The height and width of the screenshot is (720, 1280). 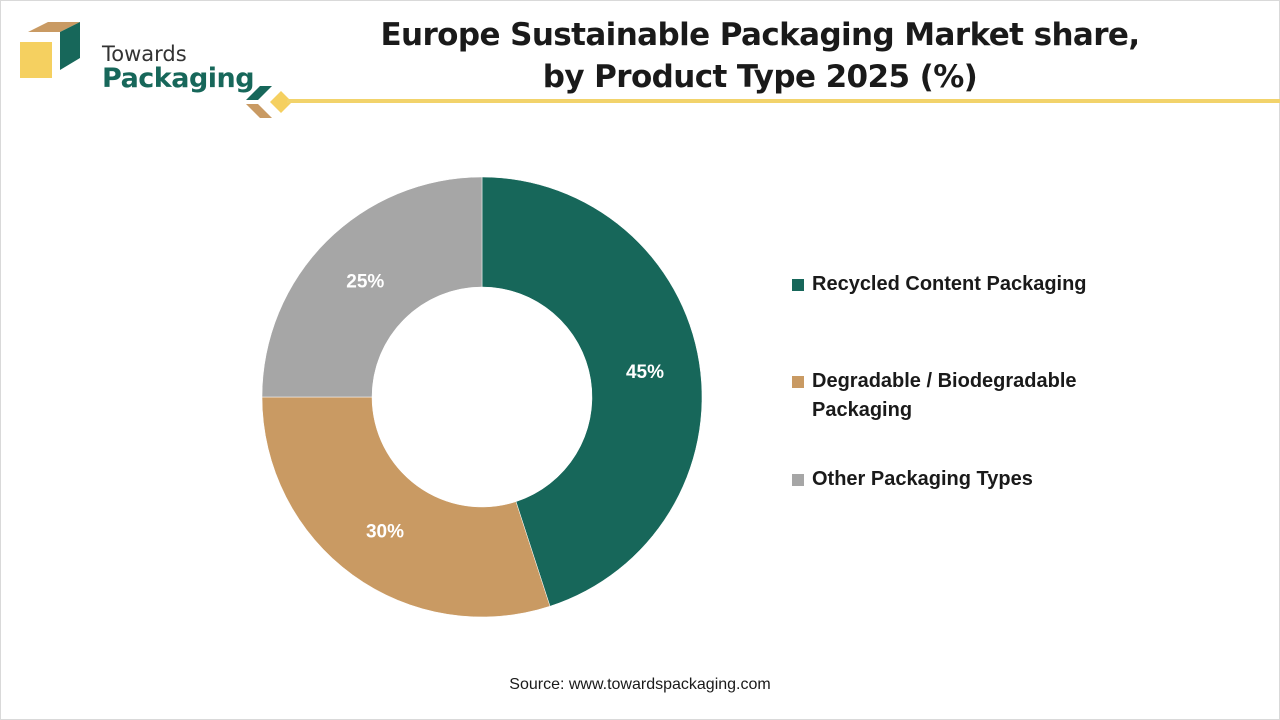 What do you see at coordinates (144, 54) in the screenshot?
I see `brand-name-top: Towards` at bounding box center [144, 54].